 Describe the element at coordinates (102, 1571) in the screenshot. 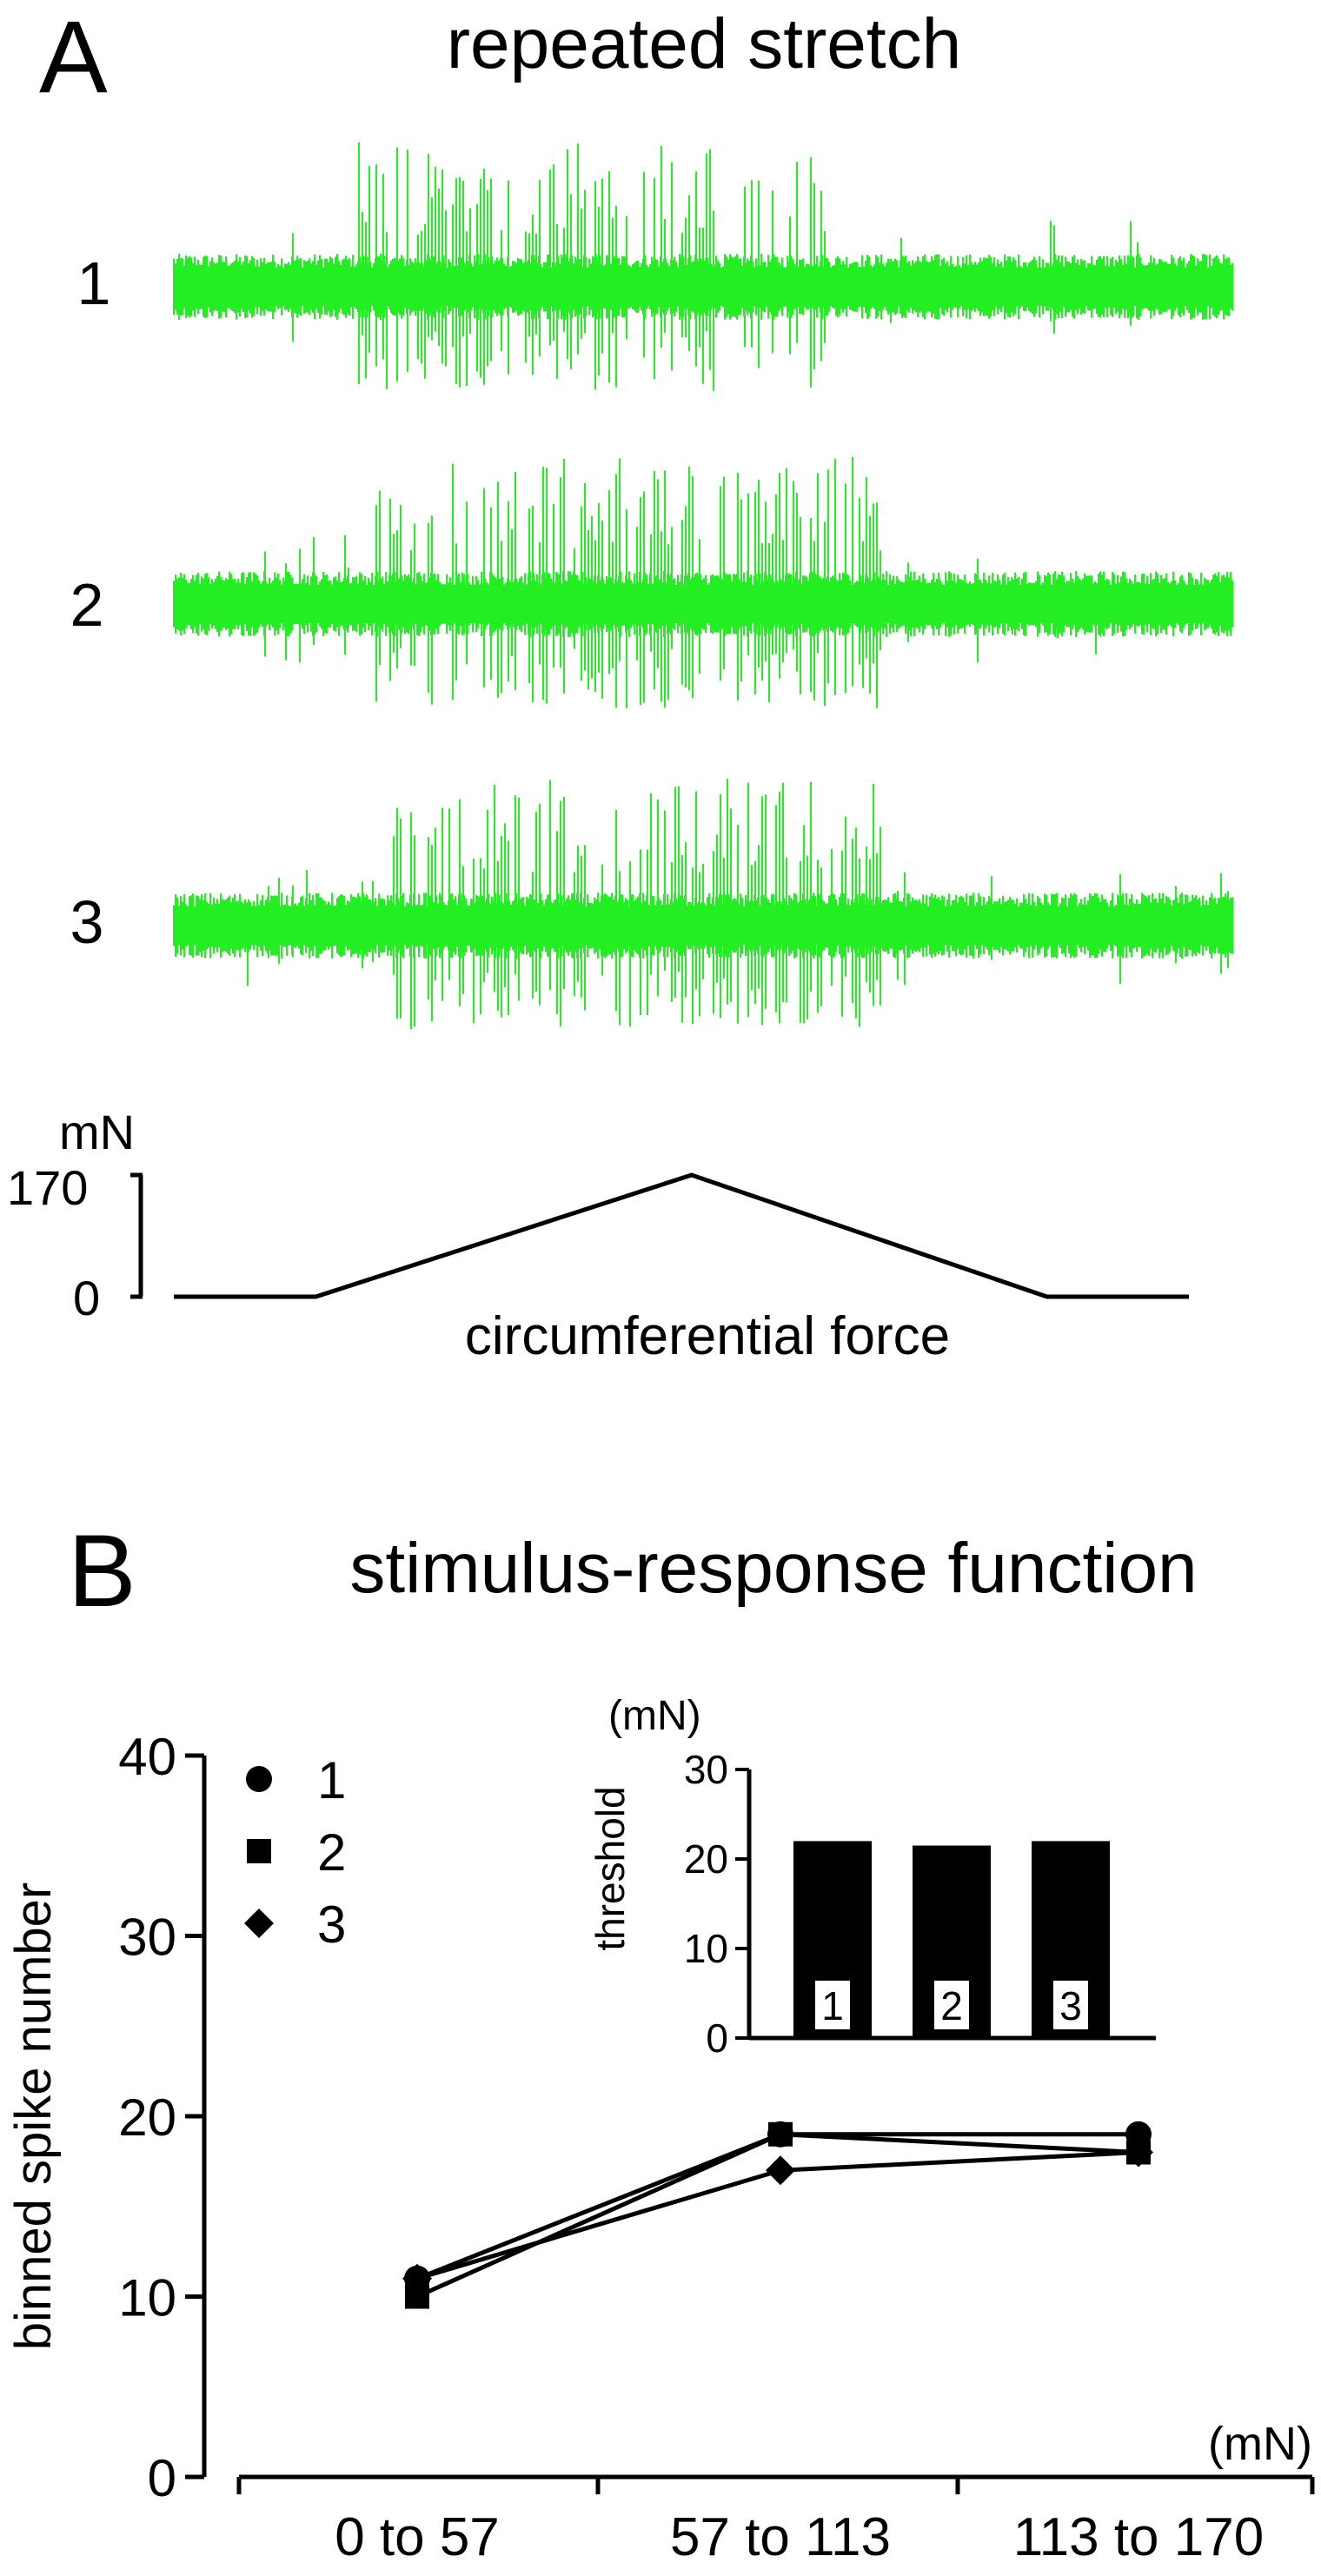

I see `panel-b-letter: B` at that location.